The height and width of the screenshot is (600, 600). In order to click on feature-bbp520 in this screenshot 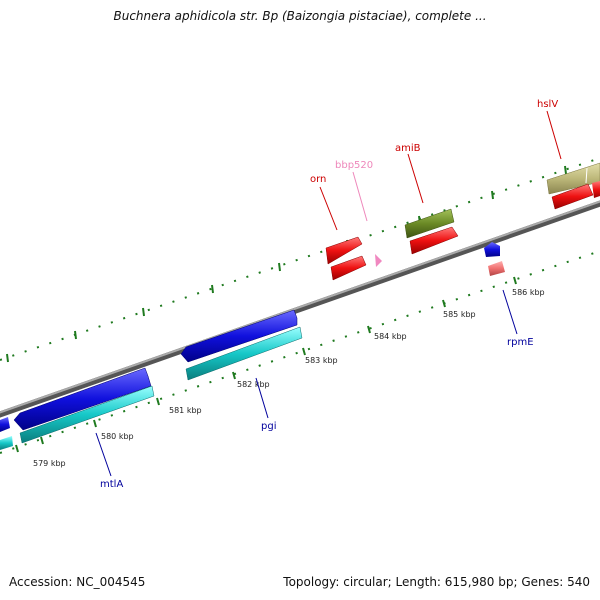, I will do `click(378, 260)`.